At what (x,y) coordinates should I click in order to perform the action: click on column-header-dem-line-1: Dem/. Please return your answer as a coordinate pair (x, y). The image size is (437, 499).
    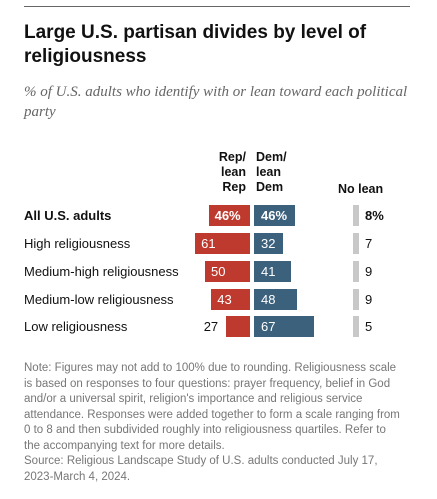
    Looking at the image, I should click on (271, 157).